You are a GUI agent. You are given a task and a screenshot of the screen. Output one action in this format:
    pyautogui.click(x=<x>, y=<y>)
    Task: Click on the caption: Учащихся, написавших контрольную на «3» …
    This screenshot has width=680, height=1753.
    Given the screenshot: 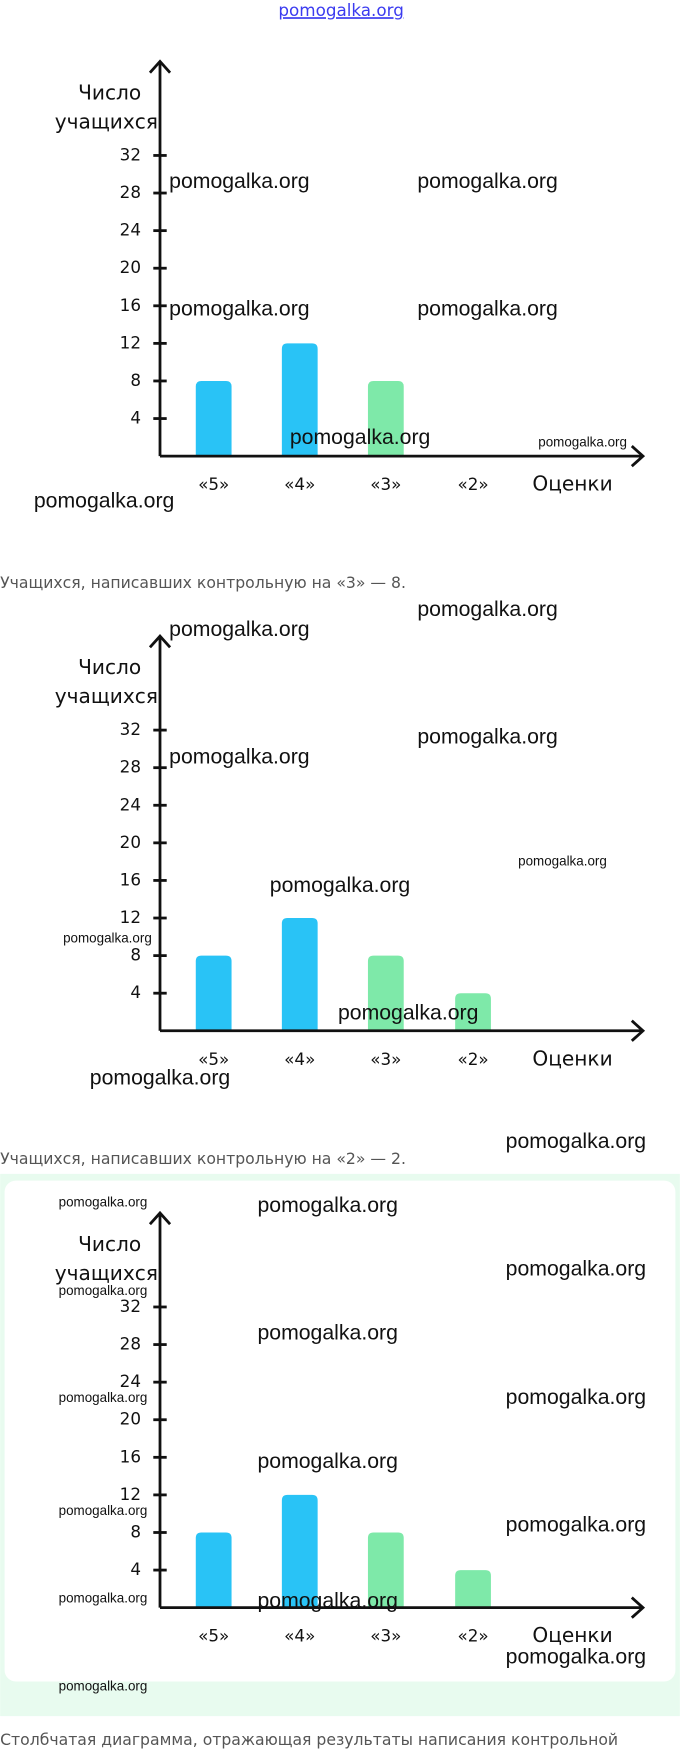 What is the action you would take?
    pyautogui.click(x=203, y=582)
    